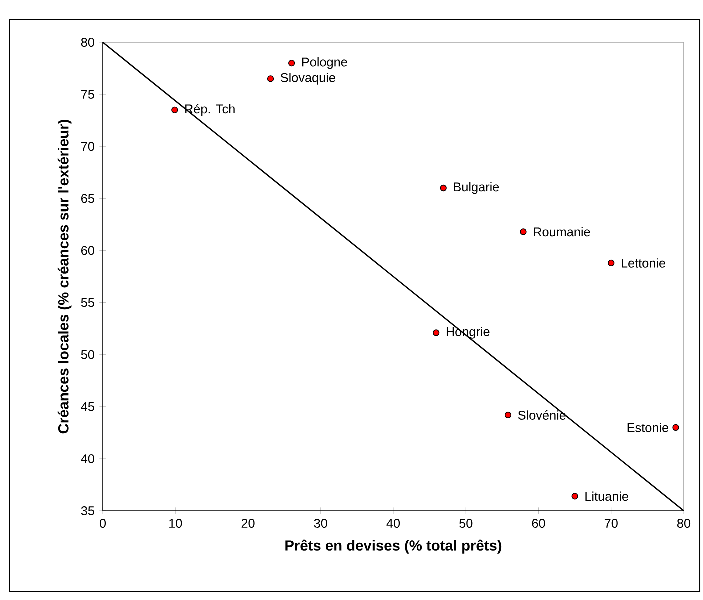  I want to click on y-tick-label: 50, so click(87, 355).